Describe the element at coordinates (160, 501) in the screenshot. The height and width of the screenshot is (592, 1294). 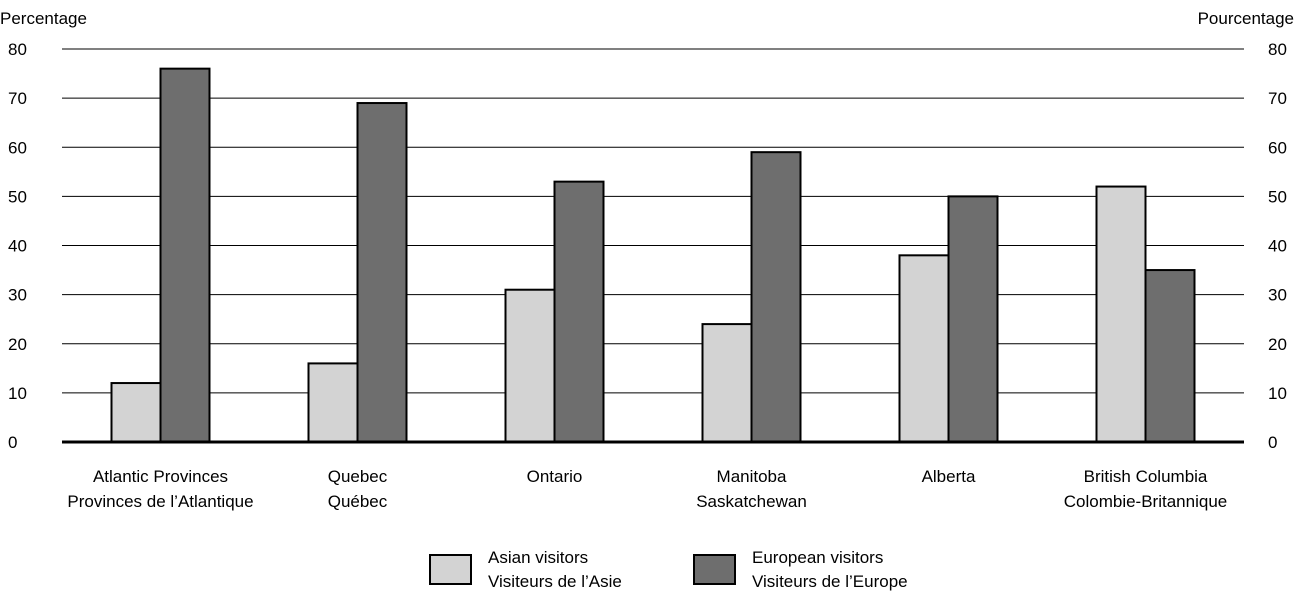
I see `category-label-fr: Provinces de l’Atlantique` at that location.